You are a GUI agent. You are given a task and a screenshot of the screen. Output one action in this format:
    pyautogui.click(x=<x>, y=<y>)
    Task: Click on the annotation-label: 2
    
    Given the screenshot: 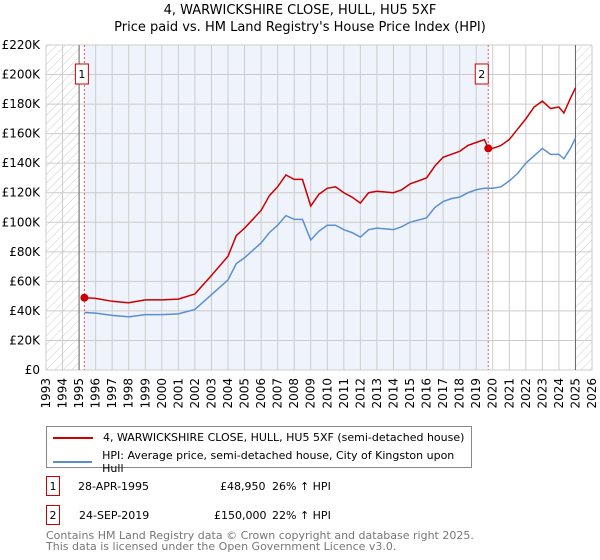 What is the action you would take?
    pyautogui.click(x=481, y=74)
    